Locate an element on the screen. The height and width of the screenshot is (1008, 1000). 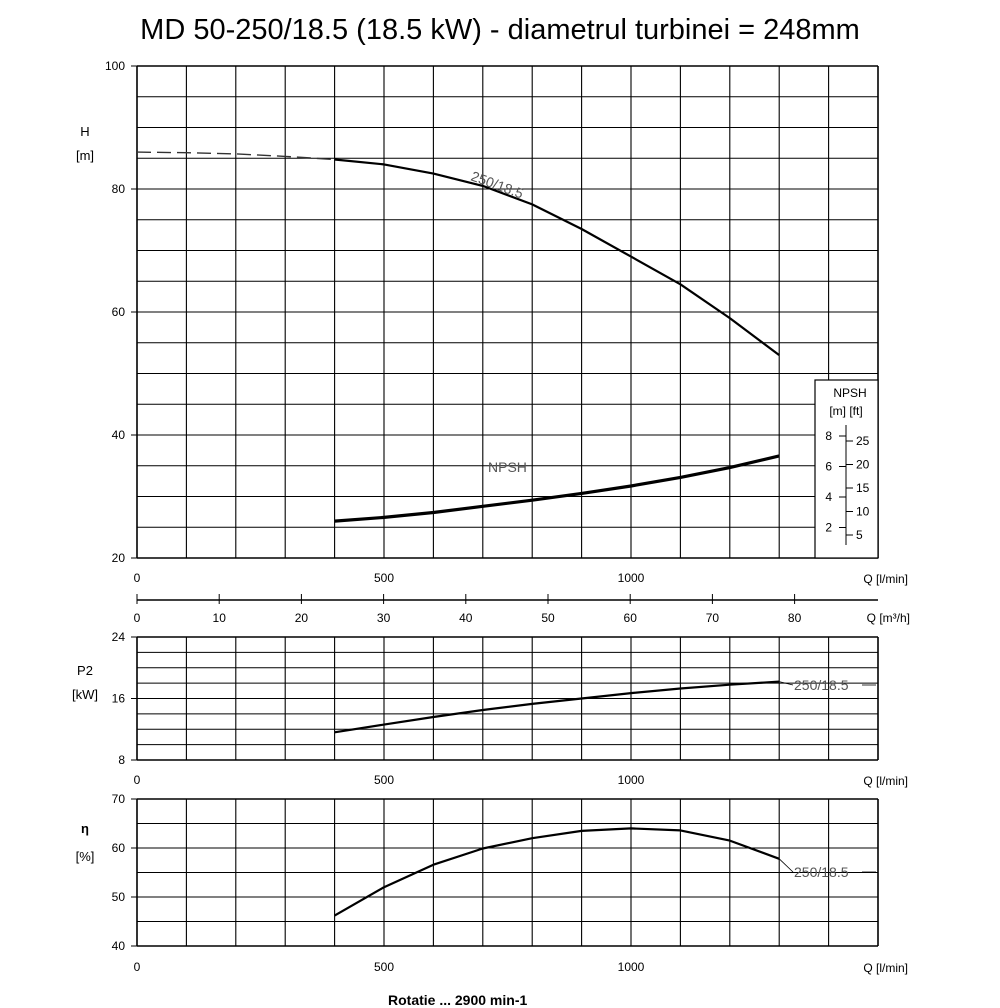
x2-tick-label: 40 is located at coordinates (466, 618).